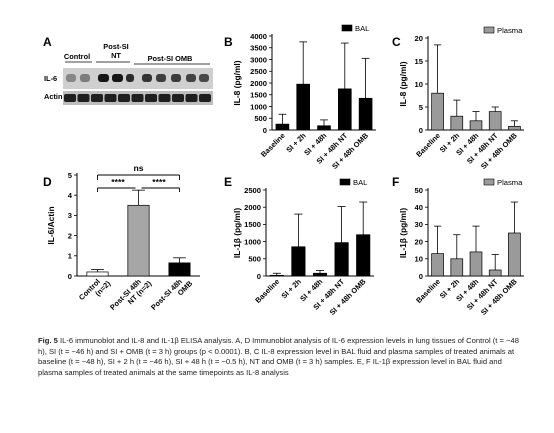 The width and height of the screenshot is (554, 433). I want to click on panel-letter-b: B, so click(228, 42).